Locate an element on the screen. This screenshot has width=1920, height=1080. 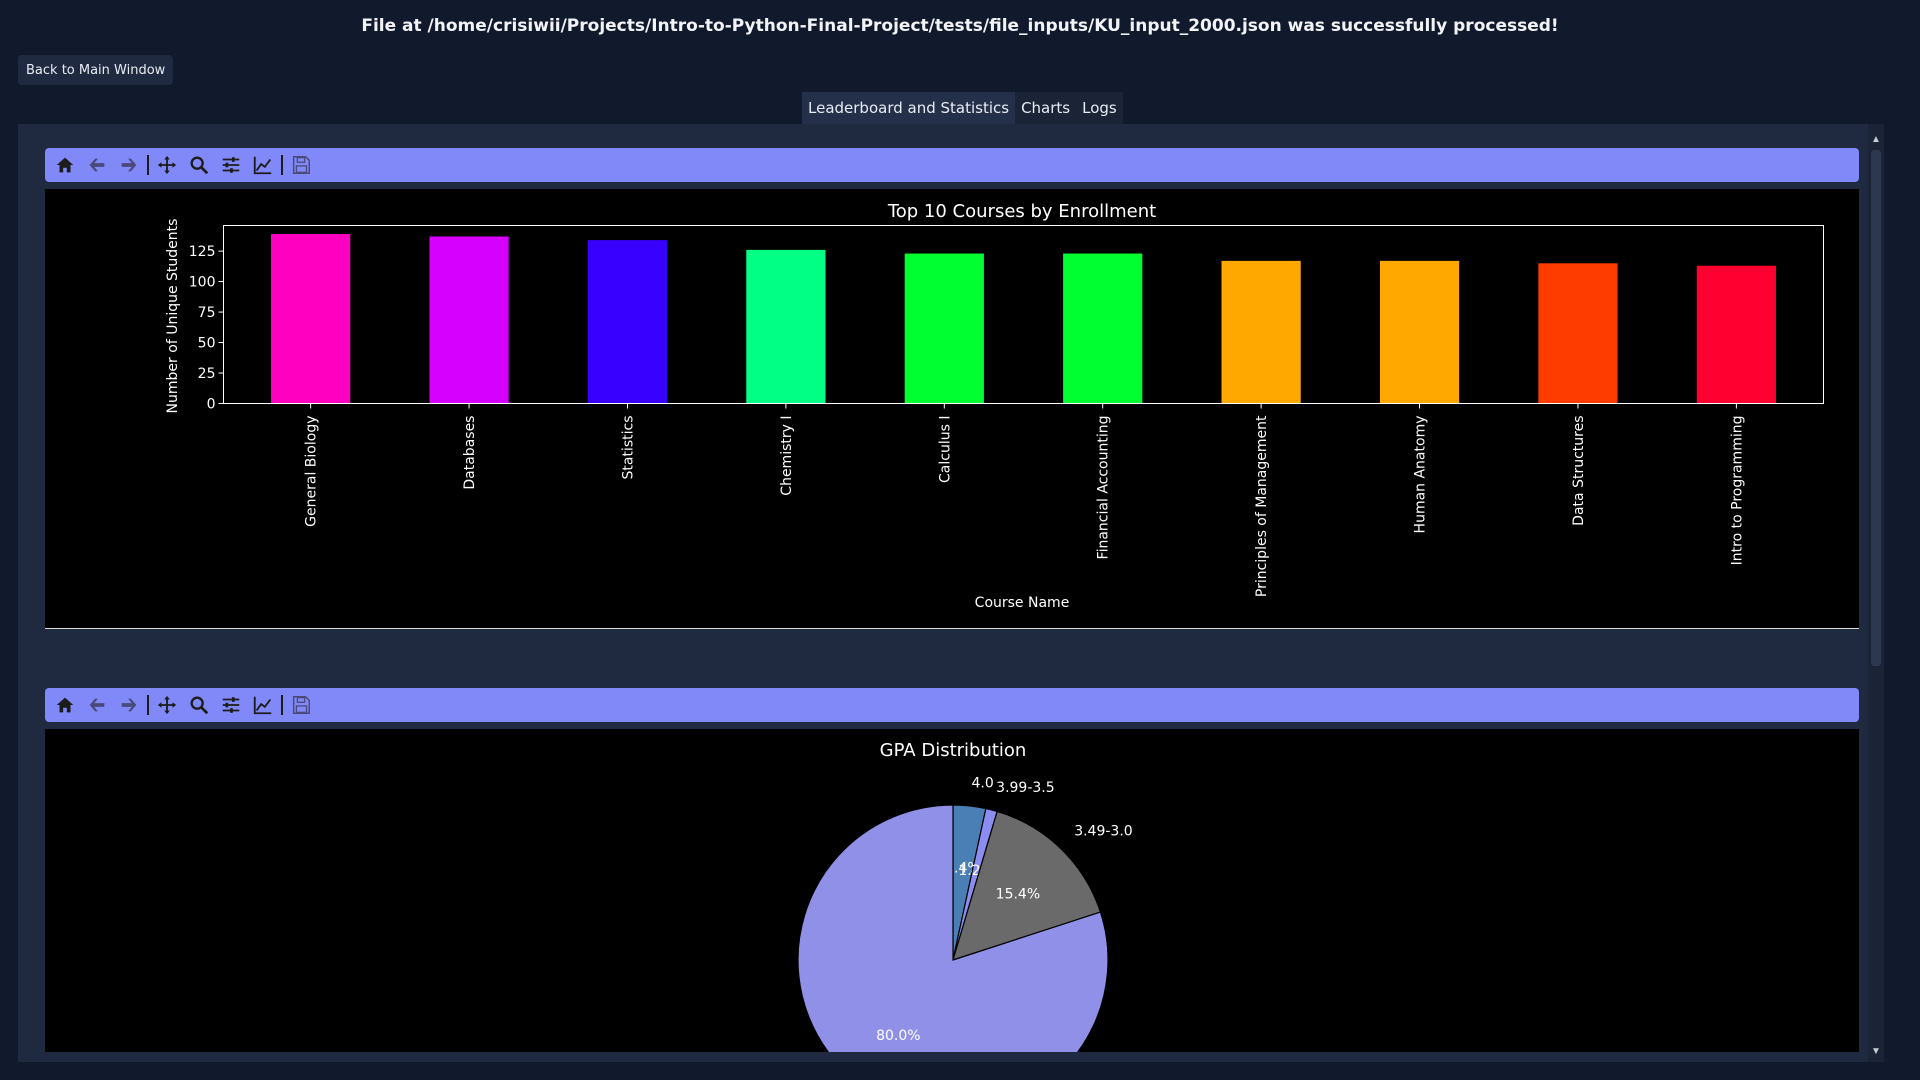
slice-label: 3.99-3.5 is located at coordinates (1025, 788).